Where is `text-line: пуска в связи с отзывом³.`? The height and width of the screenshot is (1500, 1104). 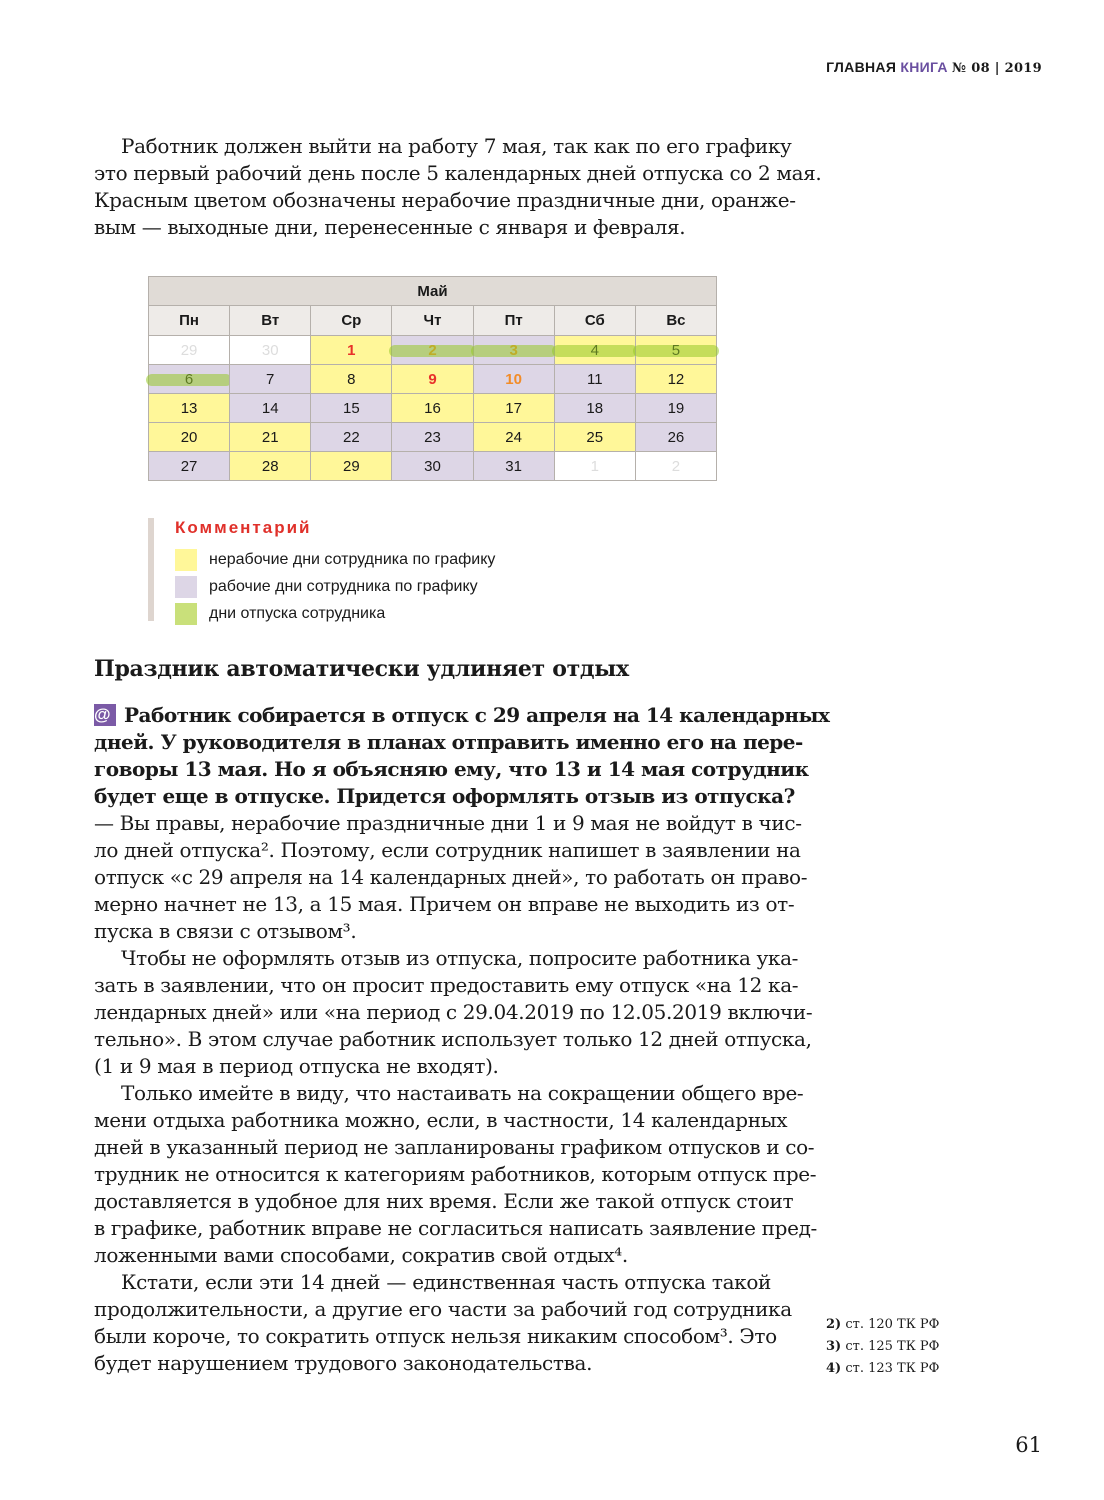
text-line: пуска в связи с отзывом³. is located at coordinates (225, 931).